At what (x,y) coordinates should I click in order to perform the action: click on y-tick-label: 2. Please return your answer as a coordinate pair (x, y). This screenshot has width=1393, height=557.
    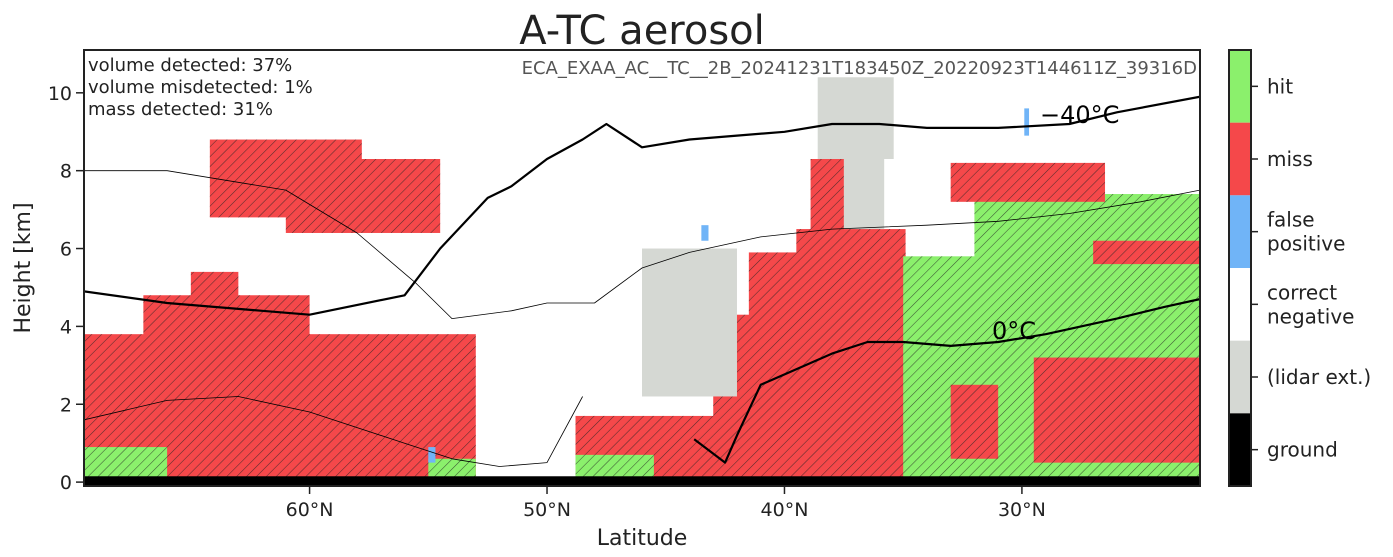
    Looking at the image, I should click on (66, 405).